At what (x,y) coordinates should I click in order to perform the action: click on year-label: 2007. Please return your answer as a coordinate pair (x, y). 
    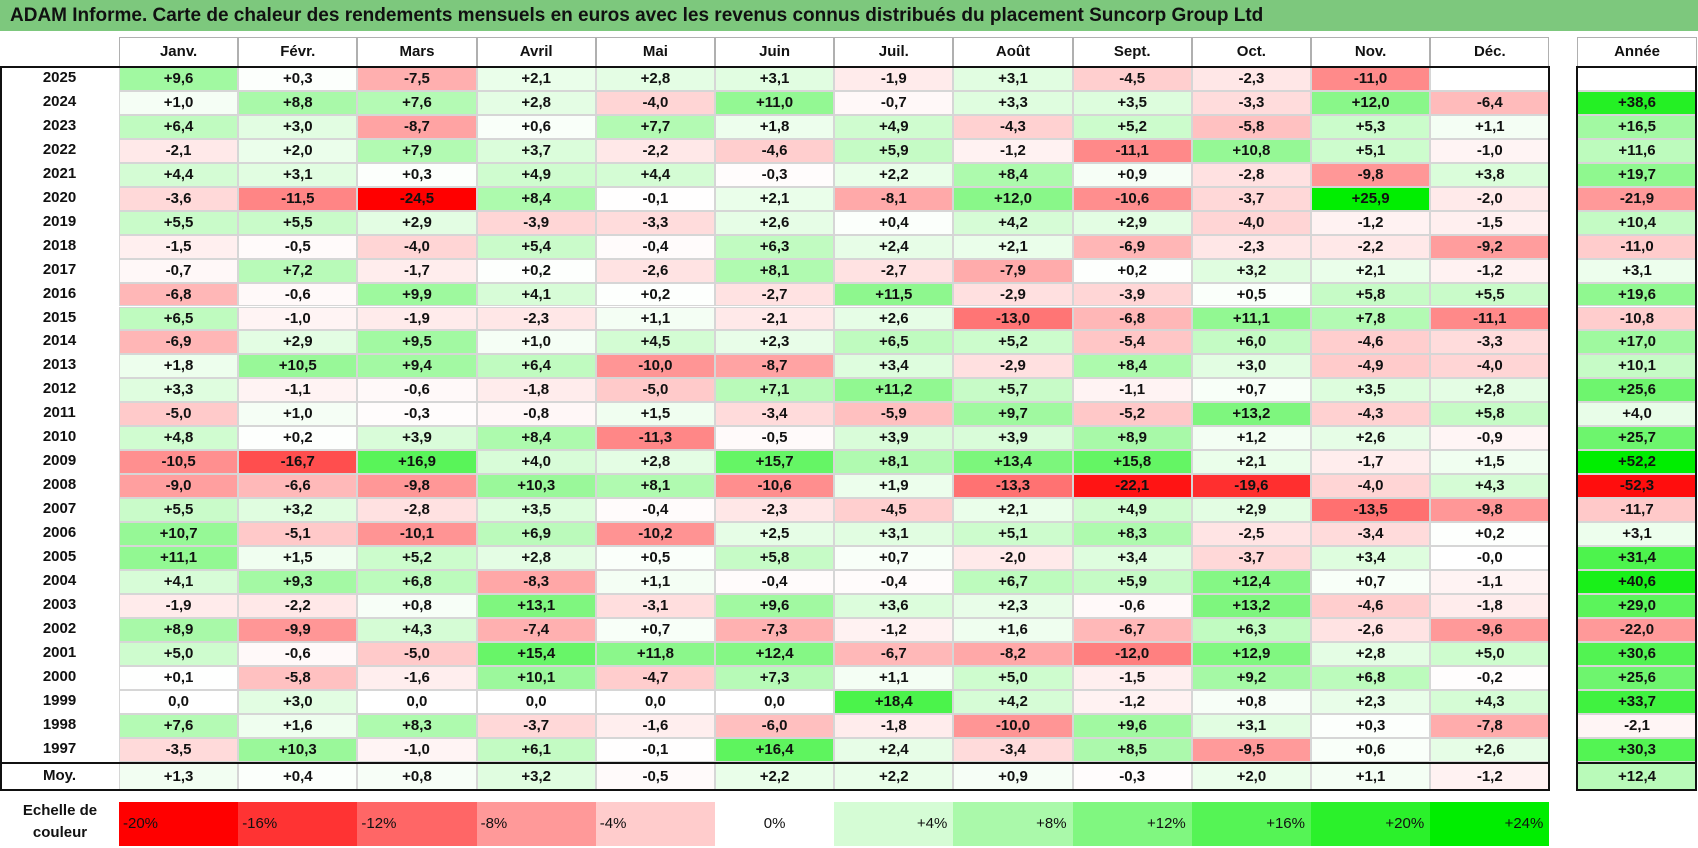
    Looking at the image, I should click on (59, 510).